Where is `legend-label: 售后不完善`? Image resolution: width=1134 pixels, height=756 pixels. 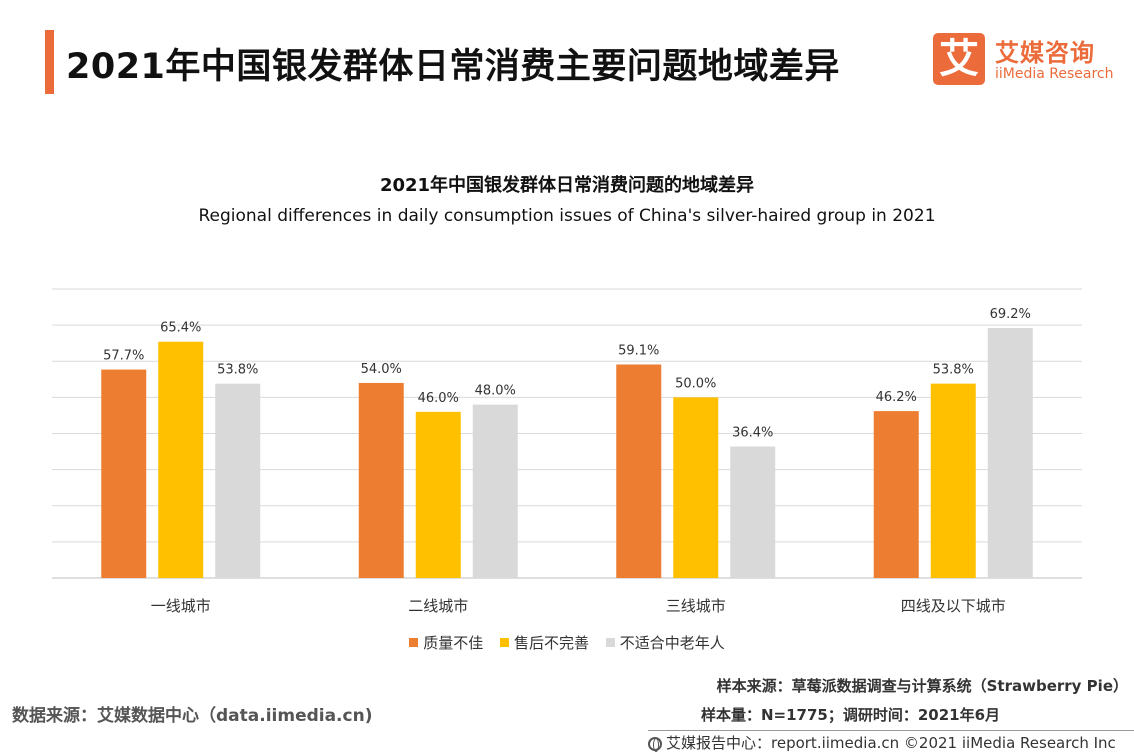
legend-label: 售后不完善 is located at coordinates (551, 643).